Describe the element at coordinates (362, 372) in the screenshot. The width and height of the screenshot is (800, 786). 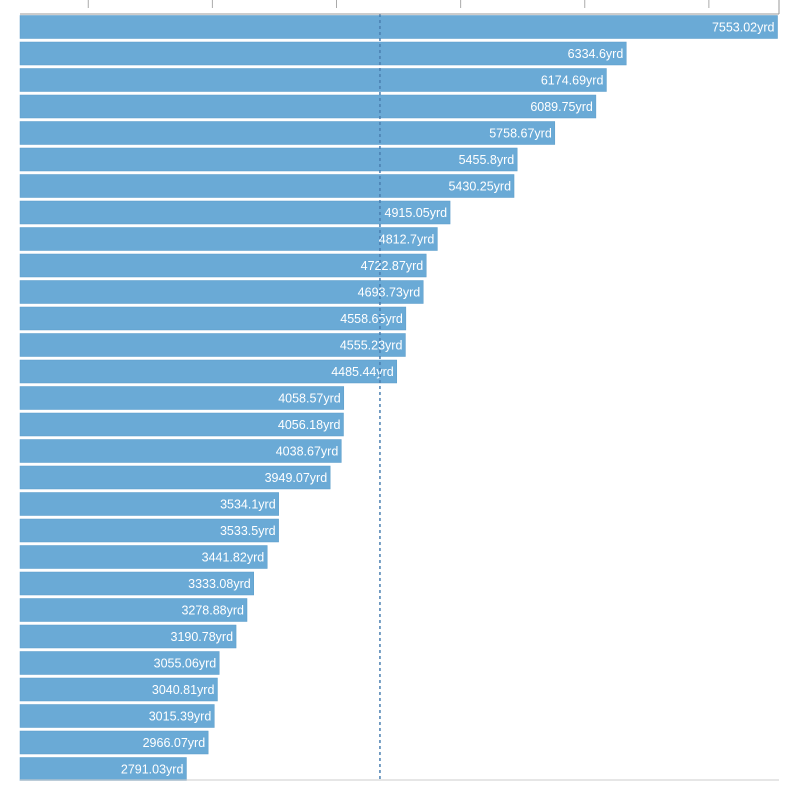
I see `bar-value-label: 4485.44yrd` at that location.